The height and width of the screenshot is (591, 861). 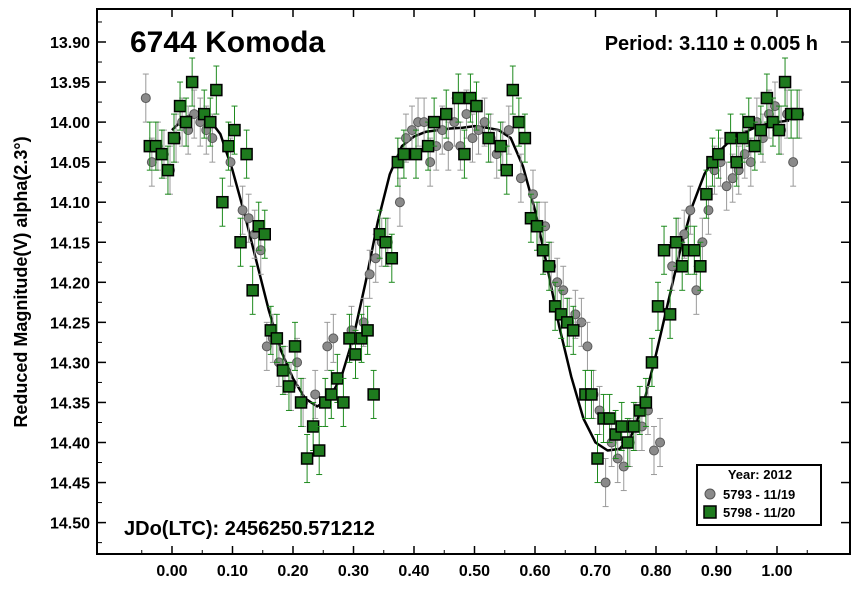 I want to click on legend-marker-square, so click(x=710, y=512).